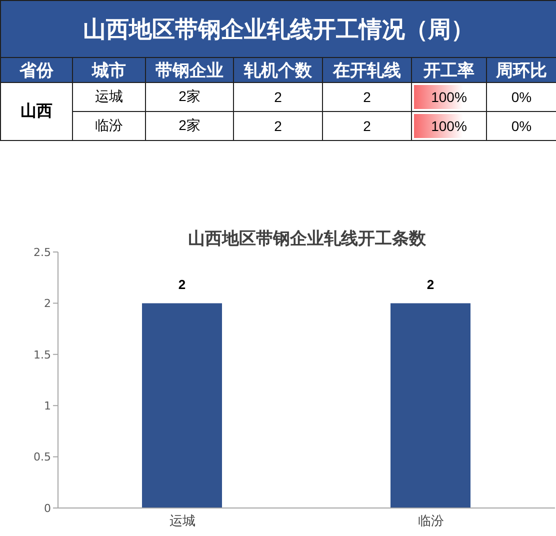 The width and height of the screenshot is (556, 536). What do you see at coordinates (278, 29) in the screenshot?
I see `text: 山西地区带钢企业轧线开工情况（周）` at bounding box center [278, 29].